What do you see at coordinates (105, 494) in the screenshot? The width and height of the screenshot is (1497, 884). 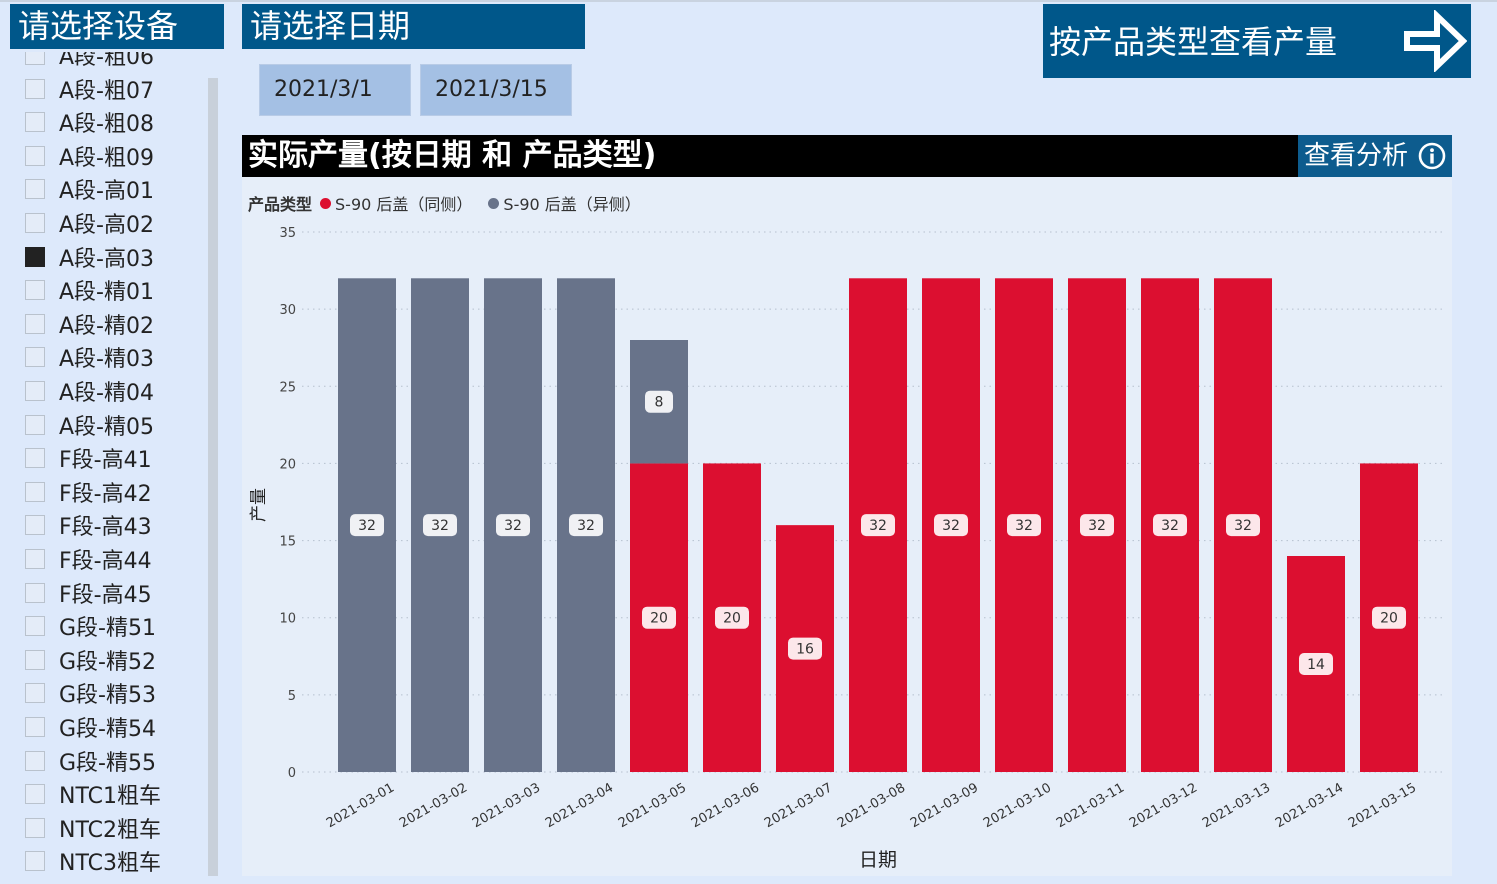 I see `device-label: F段-高42` at bounding box center [105, 494].